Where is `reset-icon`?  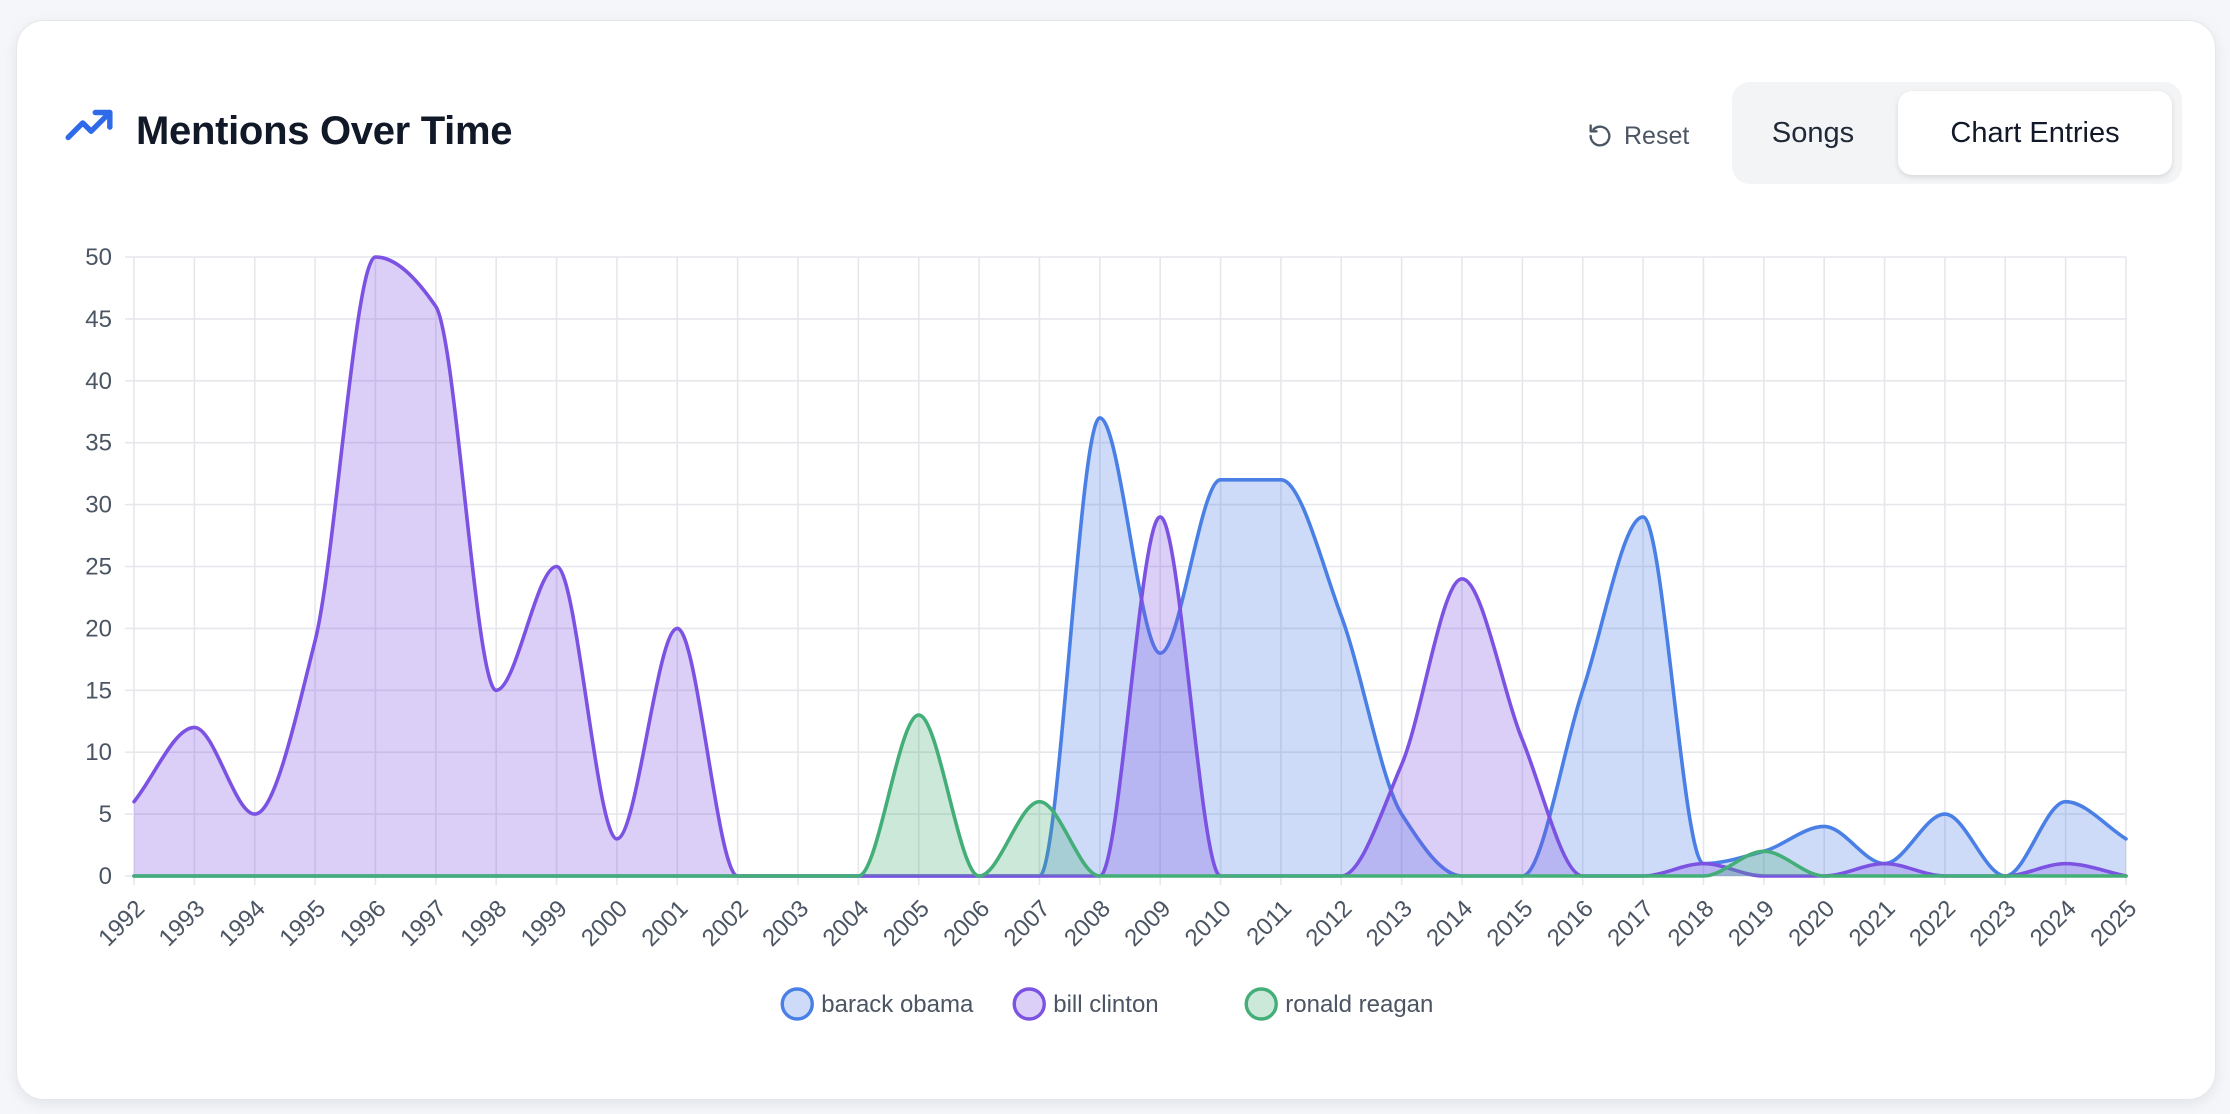
reset-icon is located at coordinates (1600, 135).